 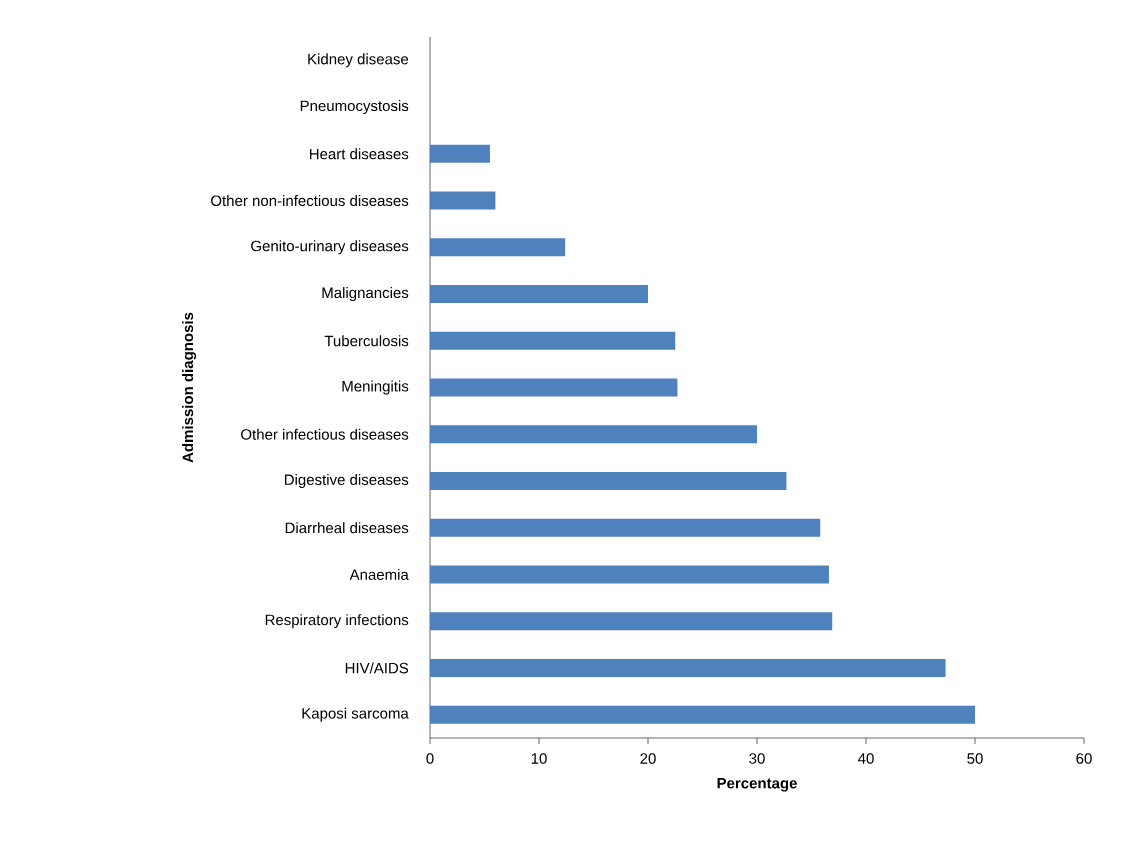 I want to click on y-tick-label: Malignancies, so click(x=365, y=294).